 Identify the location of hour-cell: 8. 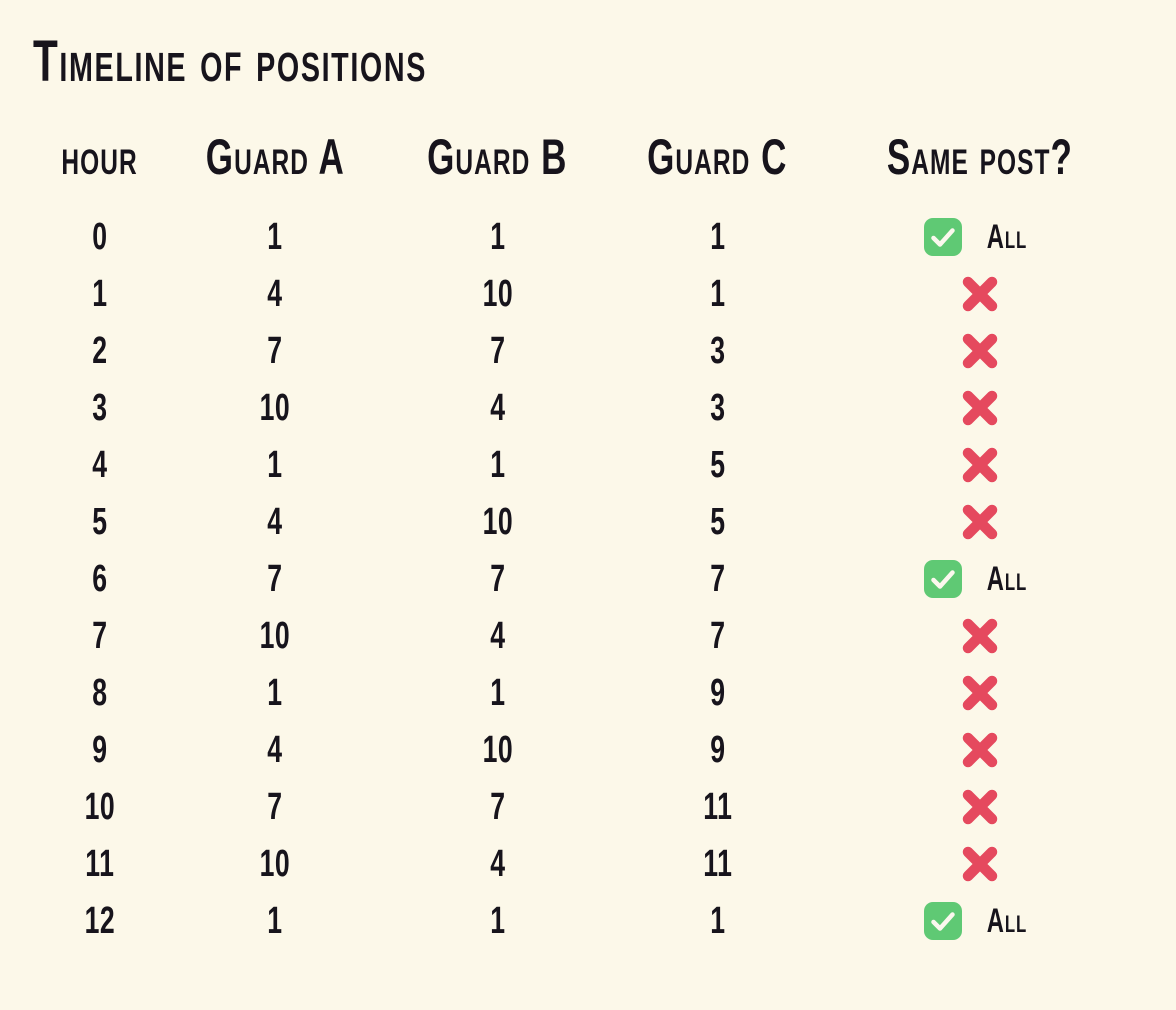
(100, 693).